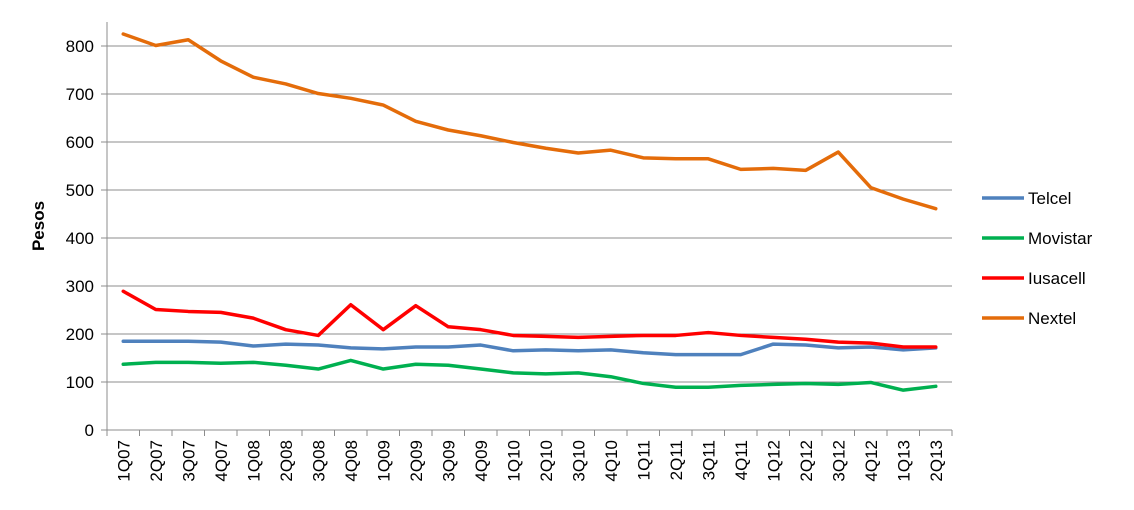 This screenshot has width=1134, height=510. Describe the element at coordinates (838, 461) in the screenshot. I see `x-tick-label: 3Q12` at that location.